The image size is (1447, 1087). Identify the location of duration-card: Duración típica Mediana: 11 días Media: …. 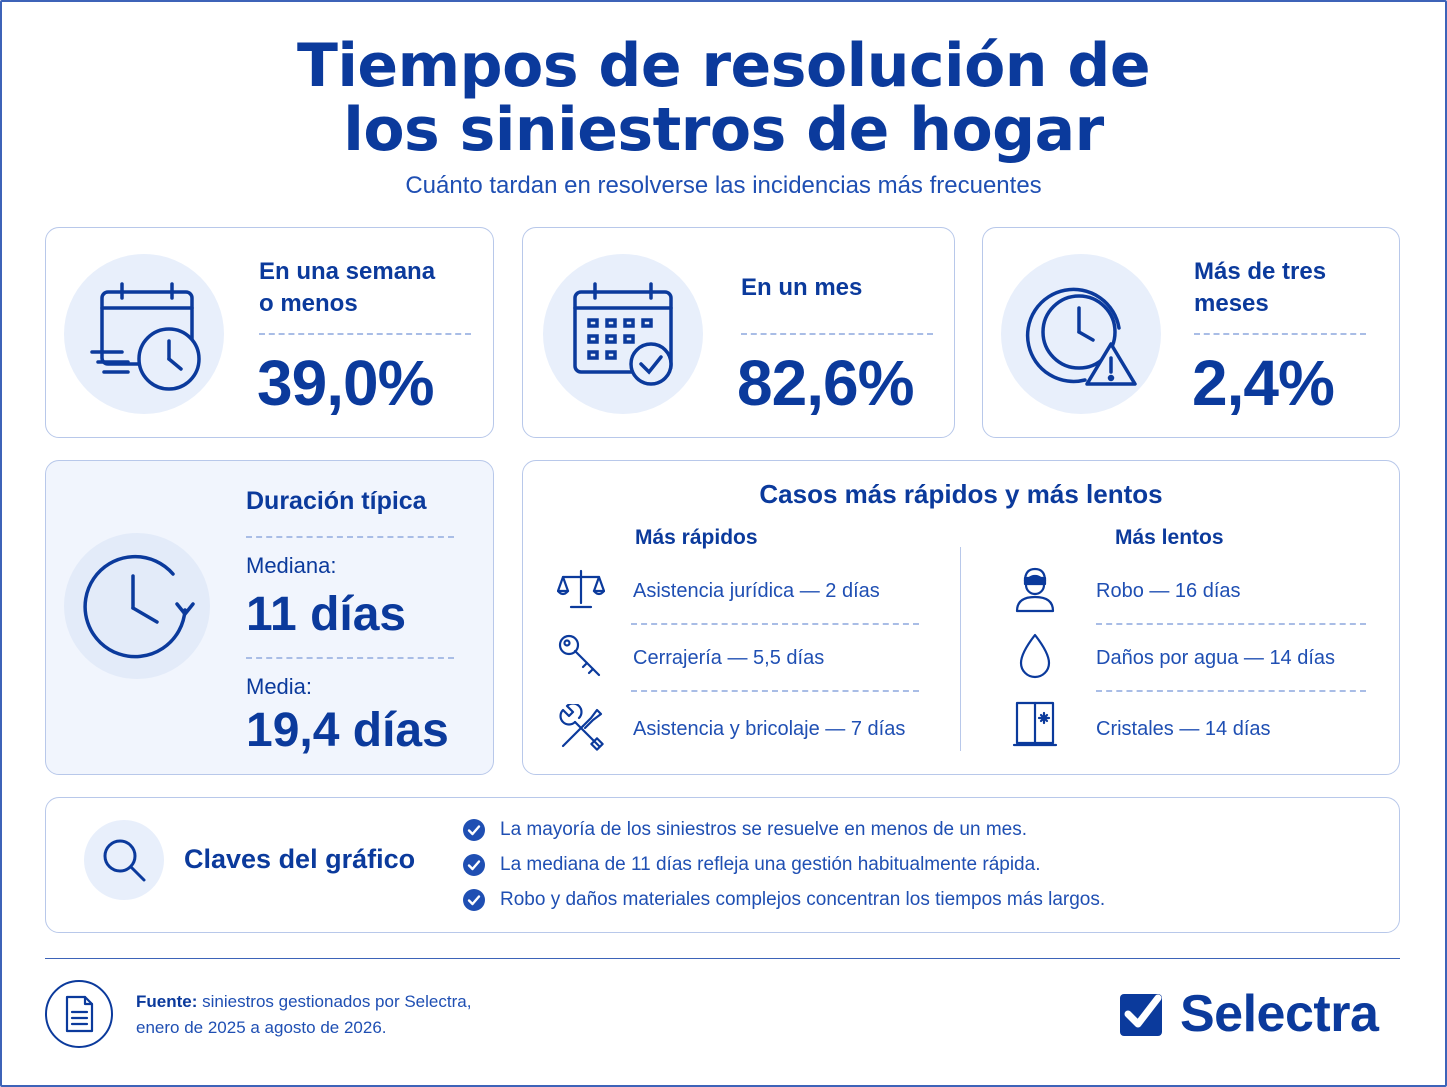
(269, 617).